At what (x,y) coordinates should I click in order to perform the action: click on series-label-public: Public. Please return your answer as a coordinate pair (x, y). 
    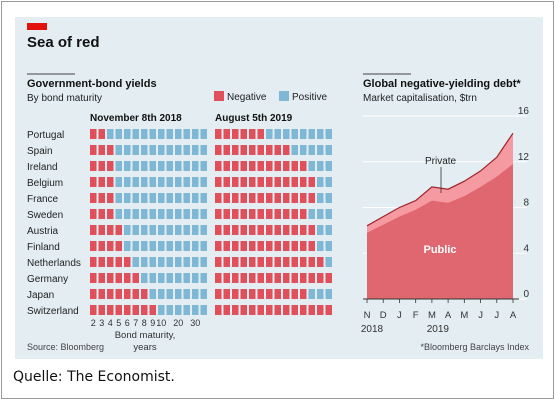
    Looking at the image, I should click on (439, 250).